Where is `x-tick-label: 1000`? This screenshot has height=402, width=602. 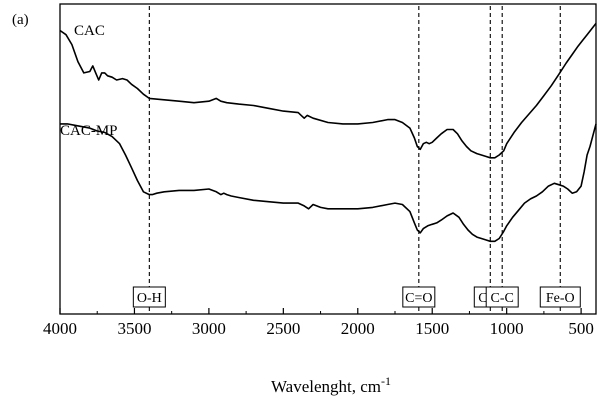 x-tick-label: 1000 is located at coordinates (507, 328).